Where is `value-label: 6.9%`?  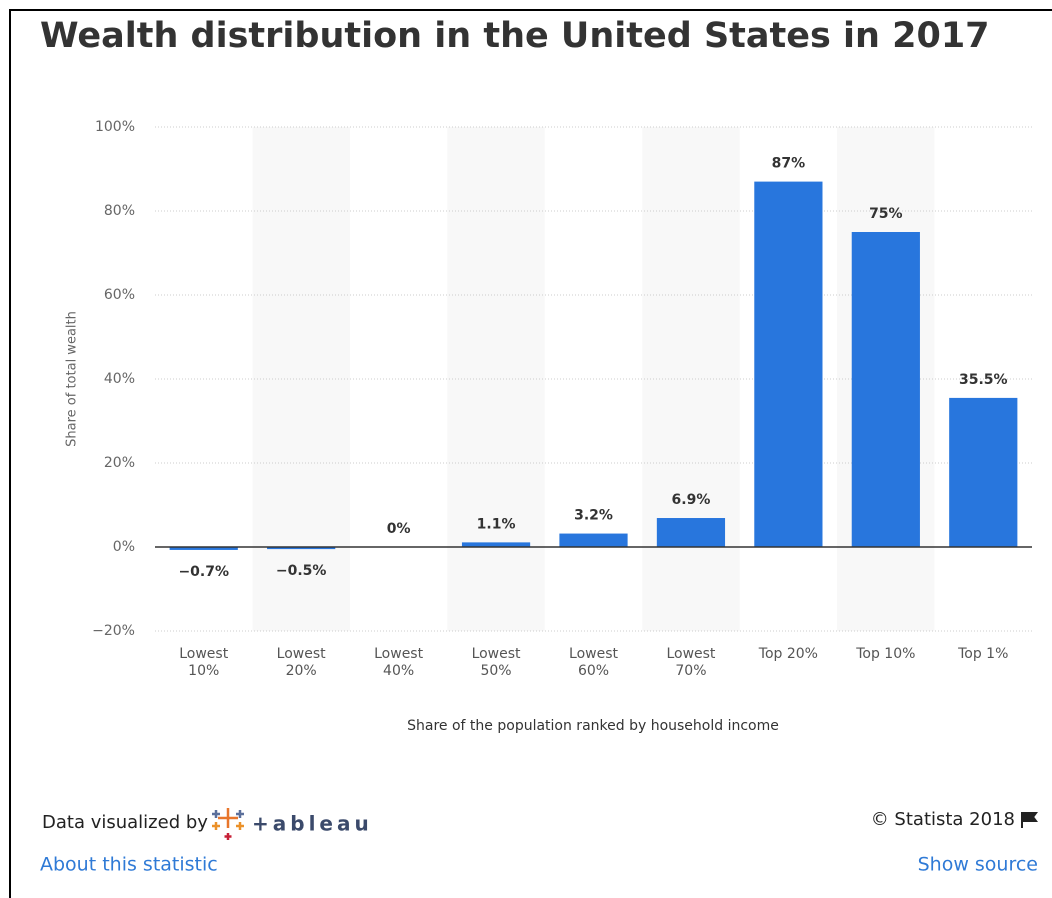 value-label: 6.9% is located at coordinates (691, 500).